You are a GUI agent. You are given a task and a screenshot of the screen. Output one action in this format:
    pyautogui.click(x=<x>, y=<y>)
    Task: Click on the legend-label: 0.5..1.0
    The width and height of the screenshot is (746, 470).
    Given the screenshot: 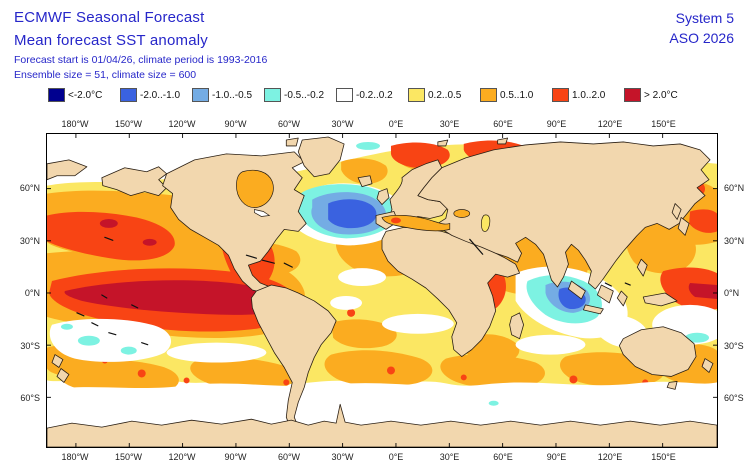 What is the action you would take?
    pyautogui.click(x=517, y=95)
    